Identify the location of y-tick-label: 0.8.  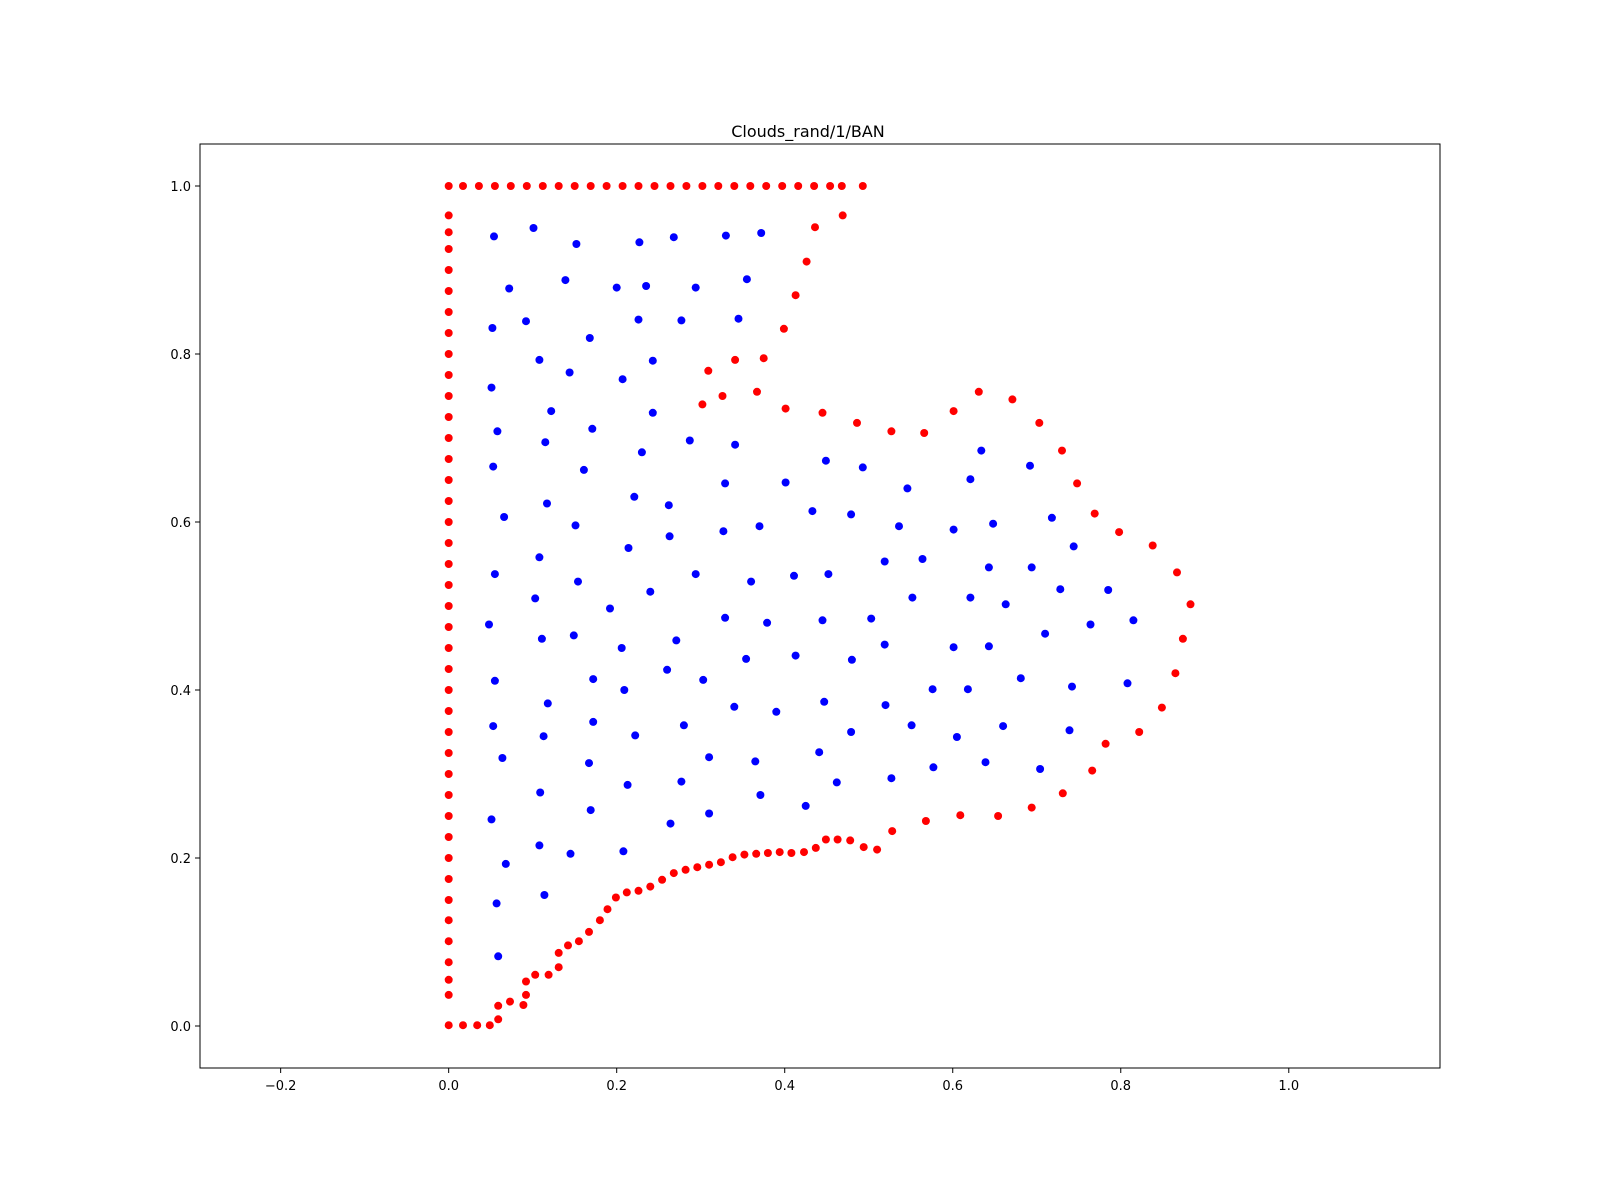
(180, 355).